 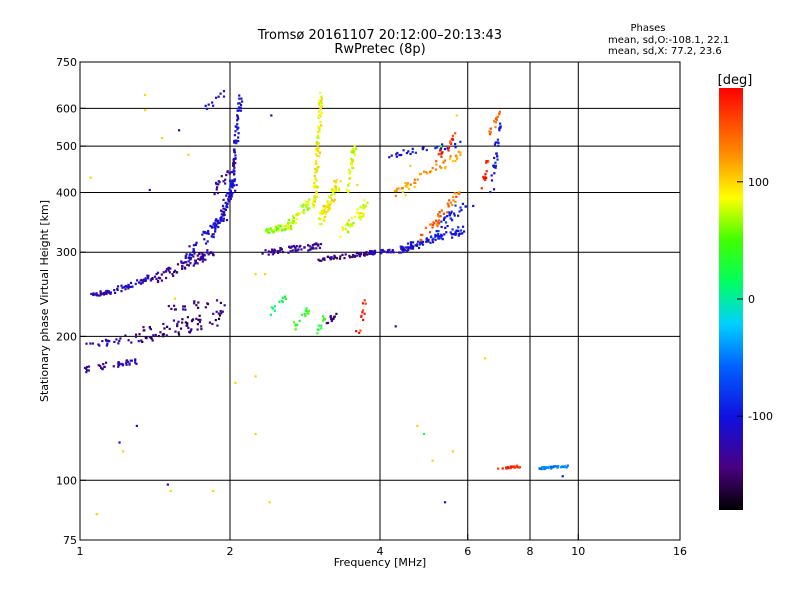 What do you see at coordinates (760, 416) in the screenshot?
I see `colorbar-tick-label: -100` at bounding box center [760, 416].